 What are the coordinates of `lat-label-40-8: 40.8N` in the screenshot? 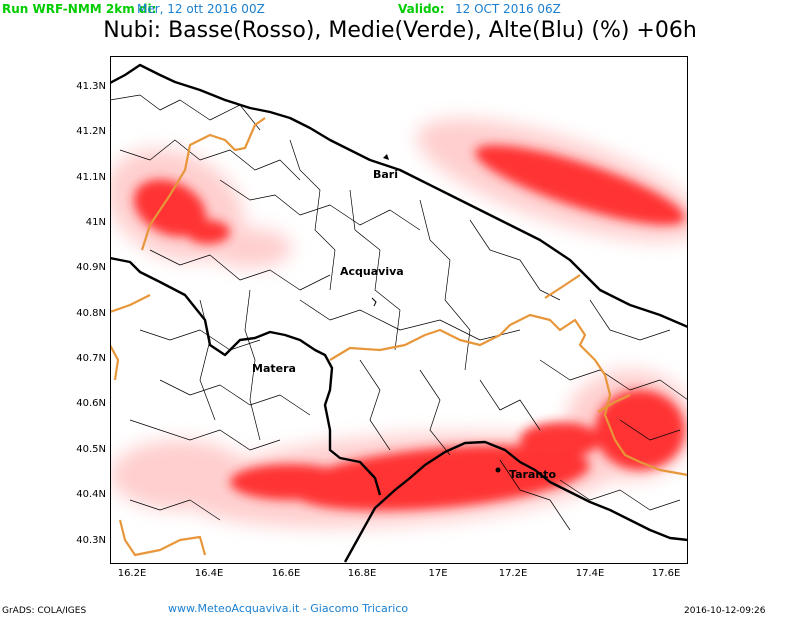 It's located at (91, 313).